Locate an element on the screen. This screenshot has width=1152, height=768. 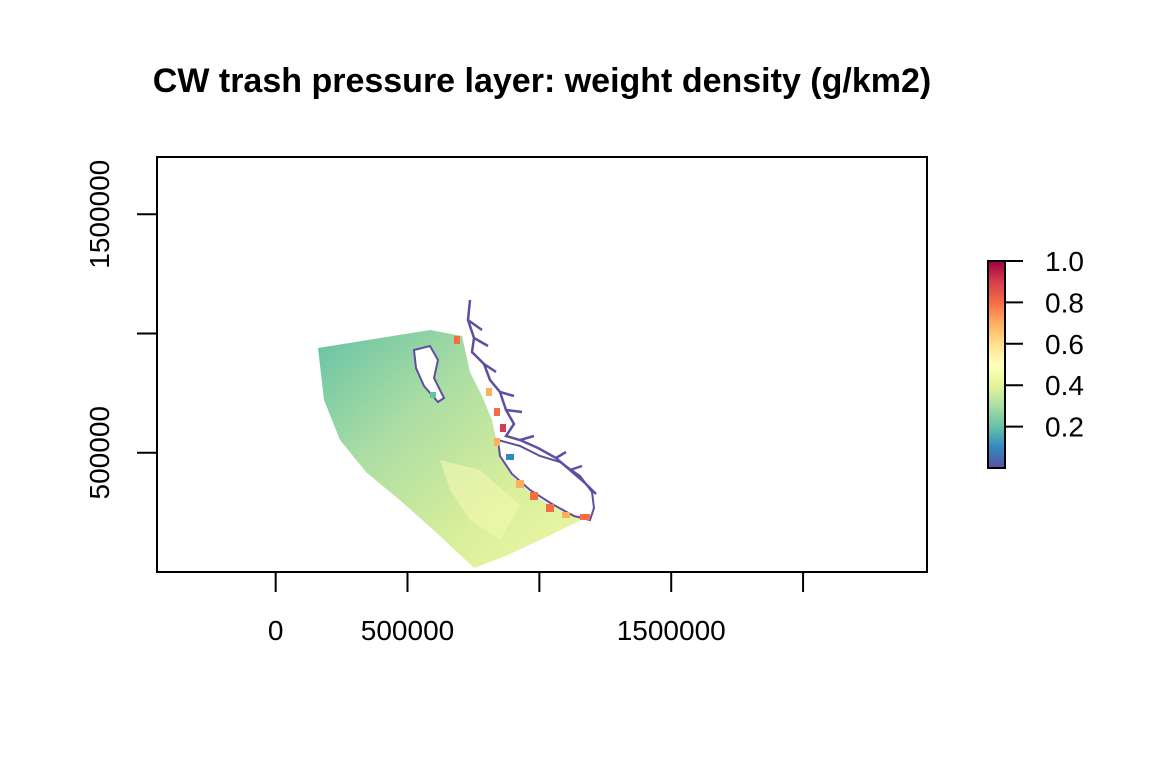
y-axis-tick-label: 500000 is located at coordinates (99, 452).